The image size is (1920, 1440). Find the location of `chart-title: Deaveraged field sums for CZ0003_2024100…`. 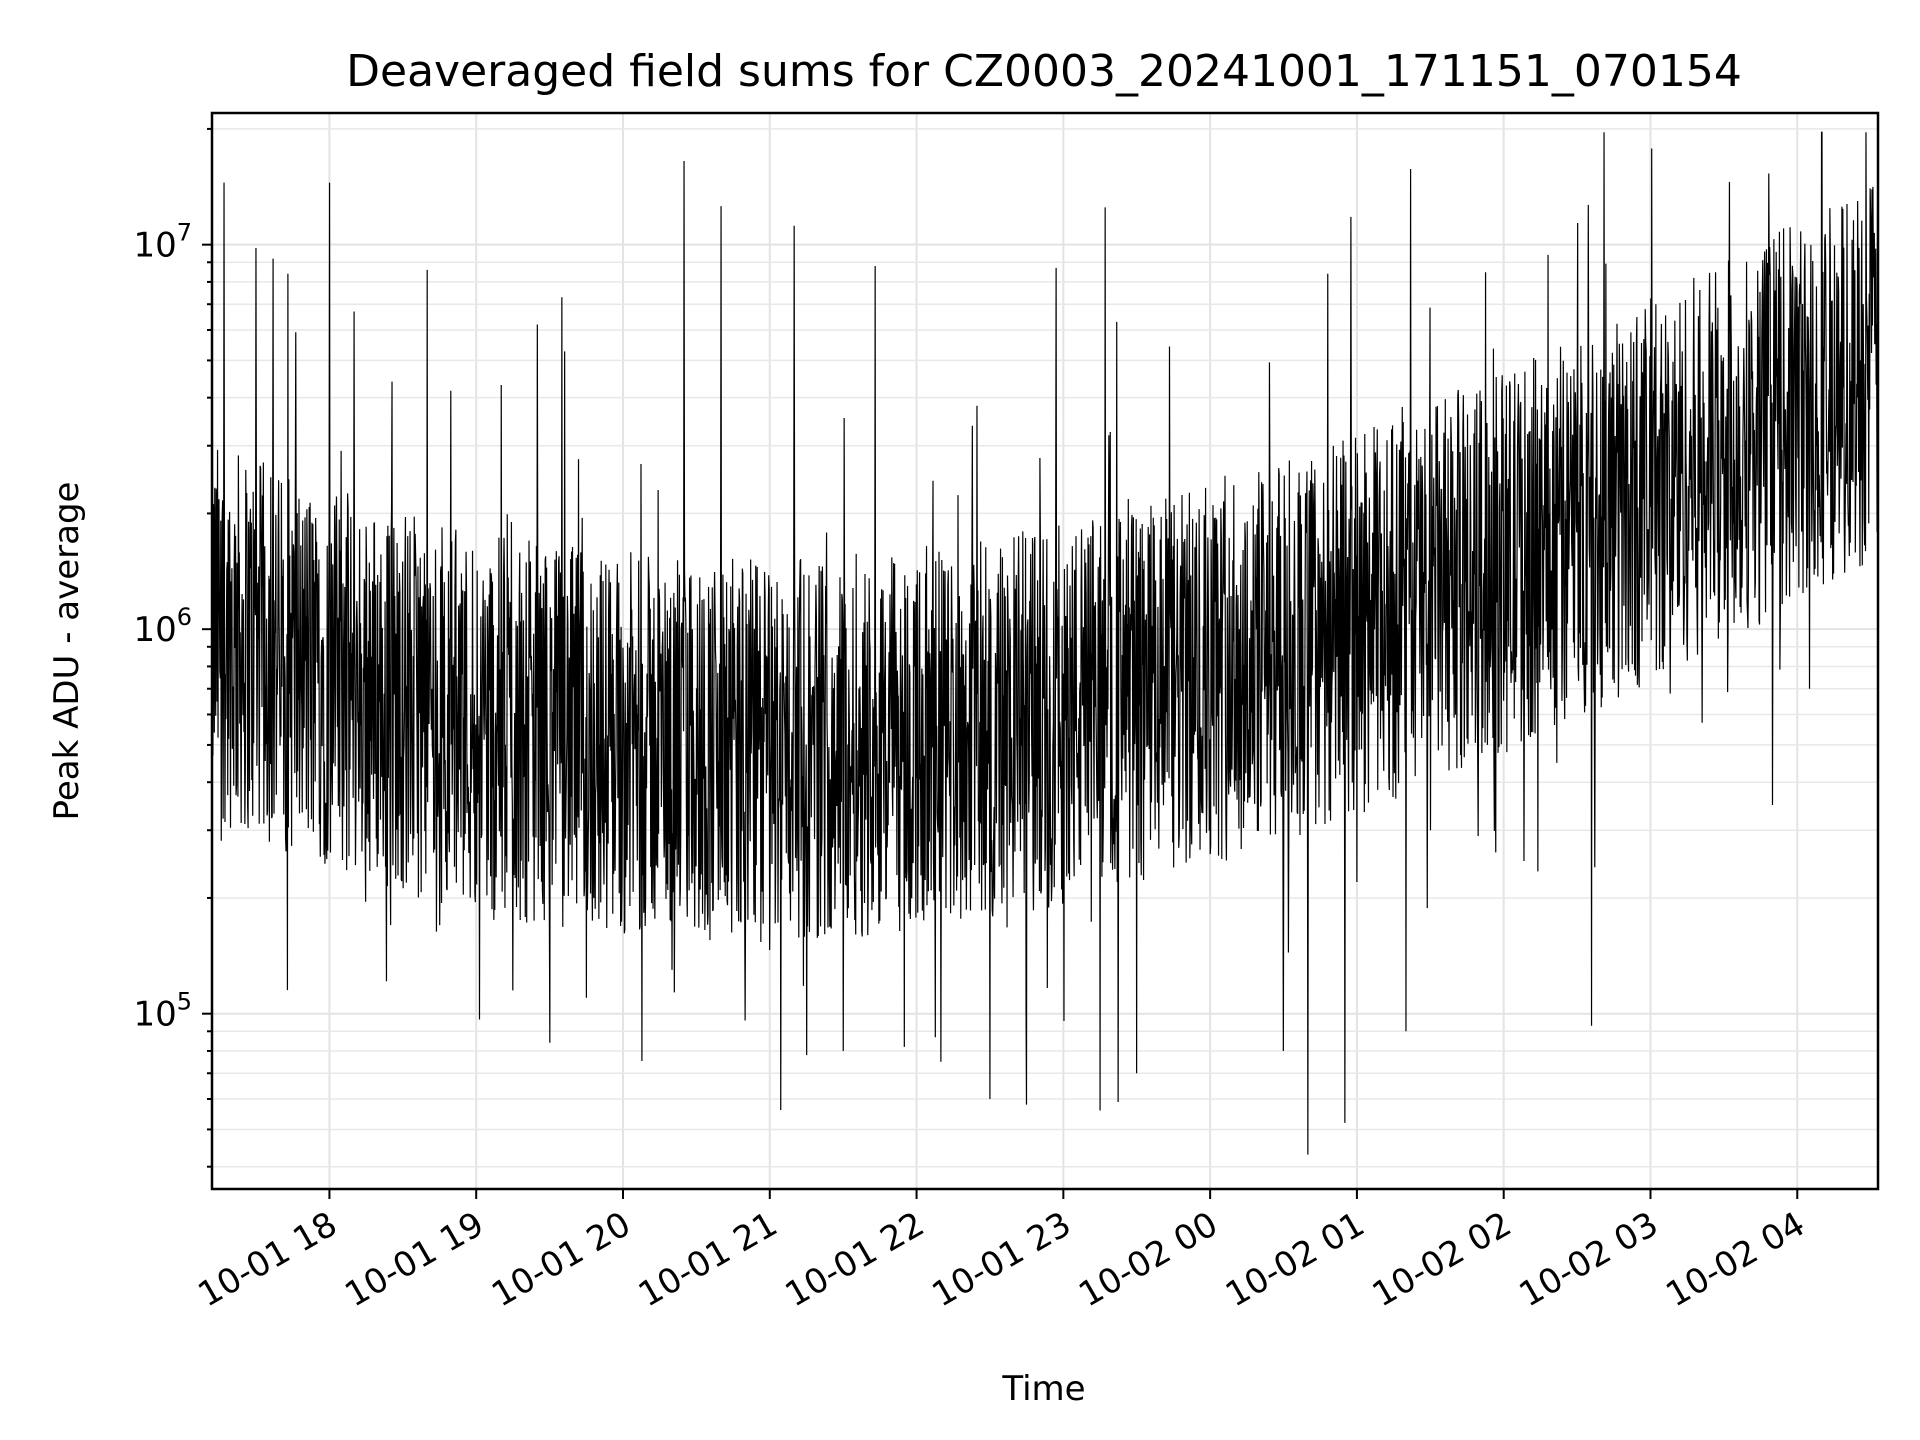

chart-title: Deaveraged field sums for CZ0003_2024100… is located at coordinates (1044, 71).